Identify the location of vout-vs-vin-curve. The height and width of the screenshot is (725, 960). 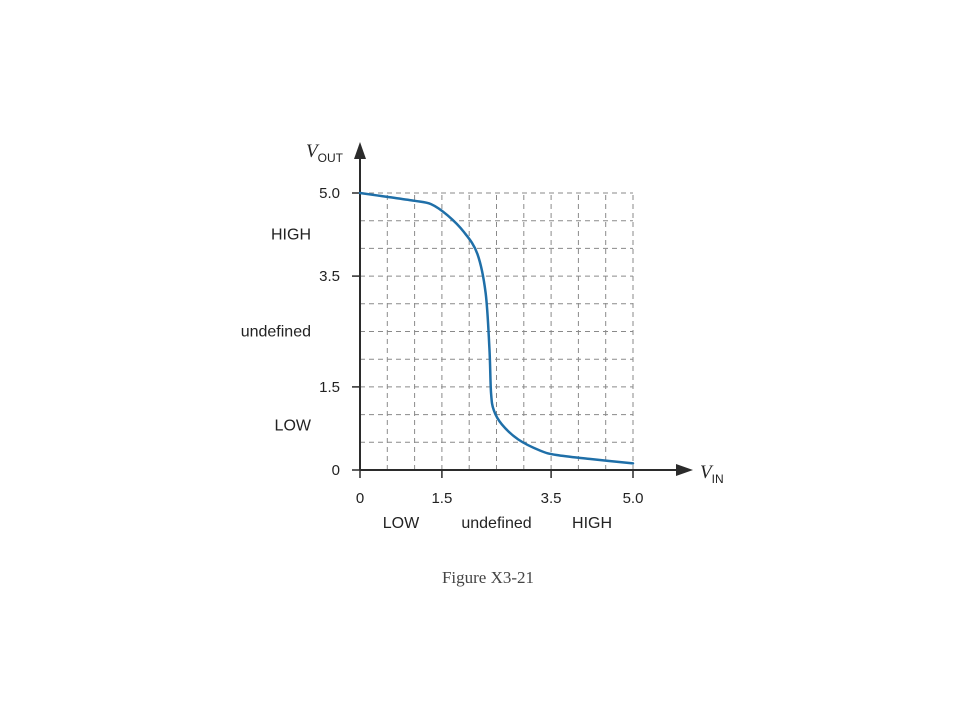
(496, 328).